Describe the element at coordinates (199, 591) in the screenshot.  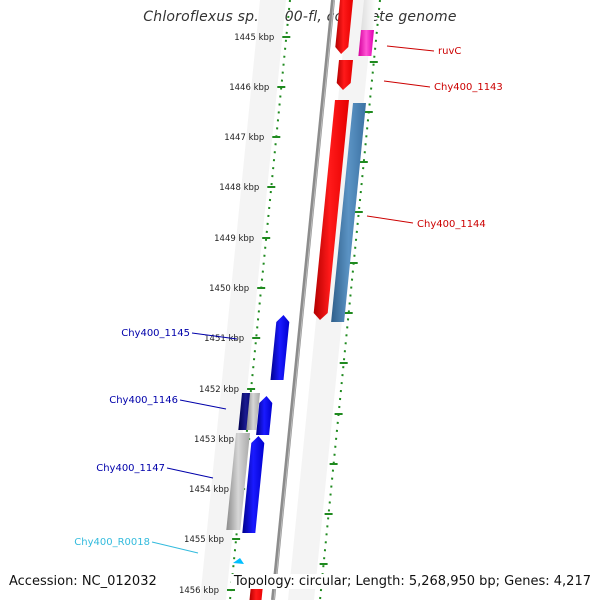
I see `ruler-tick-label: 1456 kbp` at that location.